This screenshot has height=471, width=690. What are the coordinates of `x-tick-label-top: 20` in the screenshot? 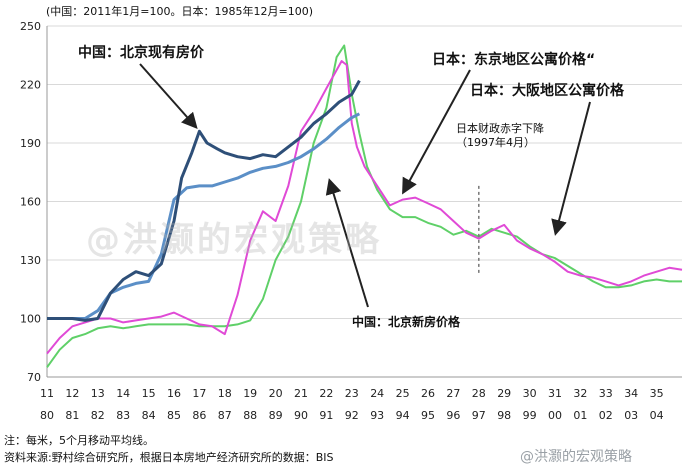 It's located at (276, 393).